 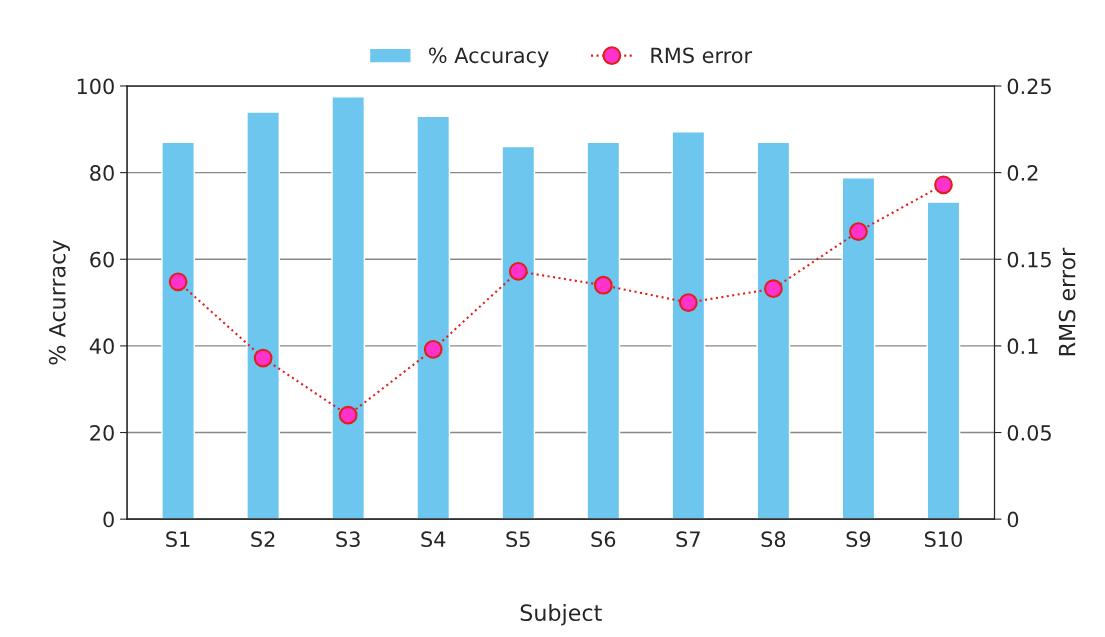 What do you see at coordinates (1029, 259) in the screenshot?
I see `y2-tick-label: 0.15` at bounding box center [1029, 259].